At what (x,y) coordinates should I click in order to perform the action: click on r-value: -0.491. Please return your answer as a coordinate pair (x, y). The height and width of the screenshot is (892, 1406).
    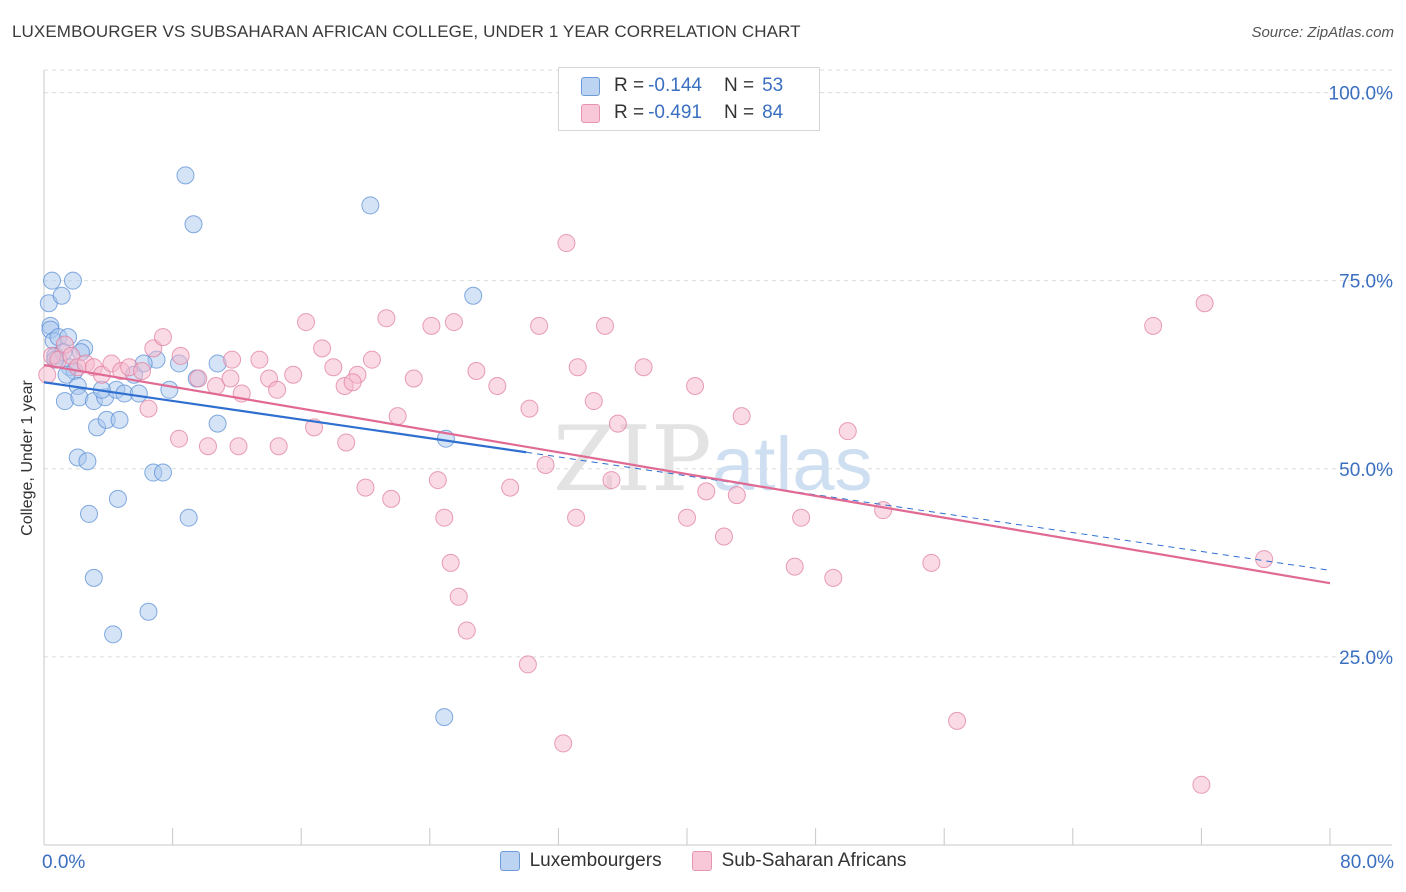
    Looking at the image, I should click on (675, 112).